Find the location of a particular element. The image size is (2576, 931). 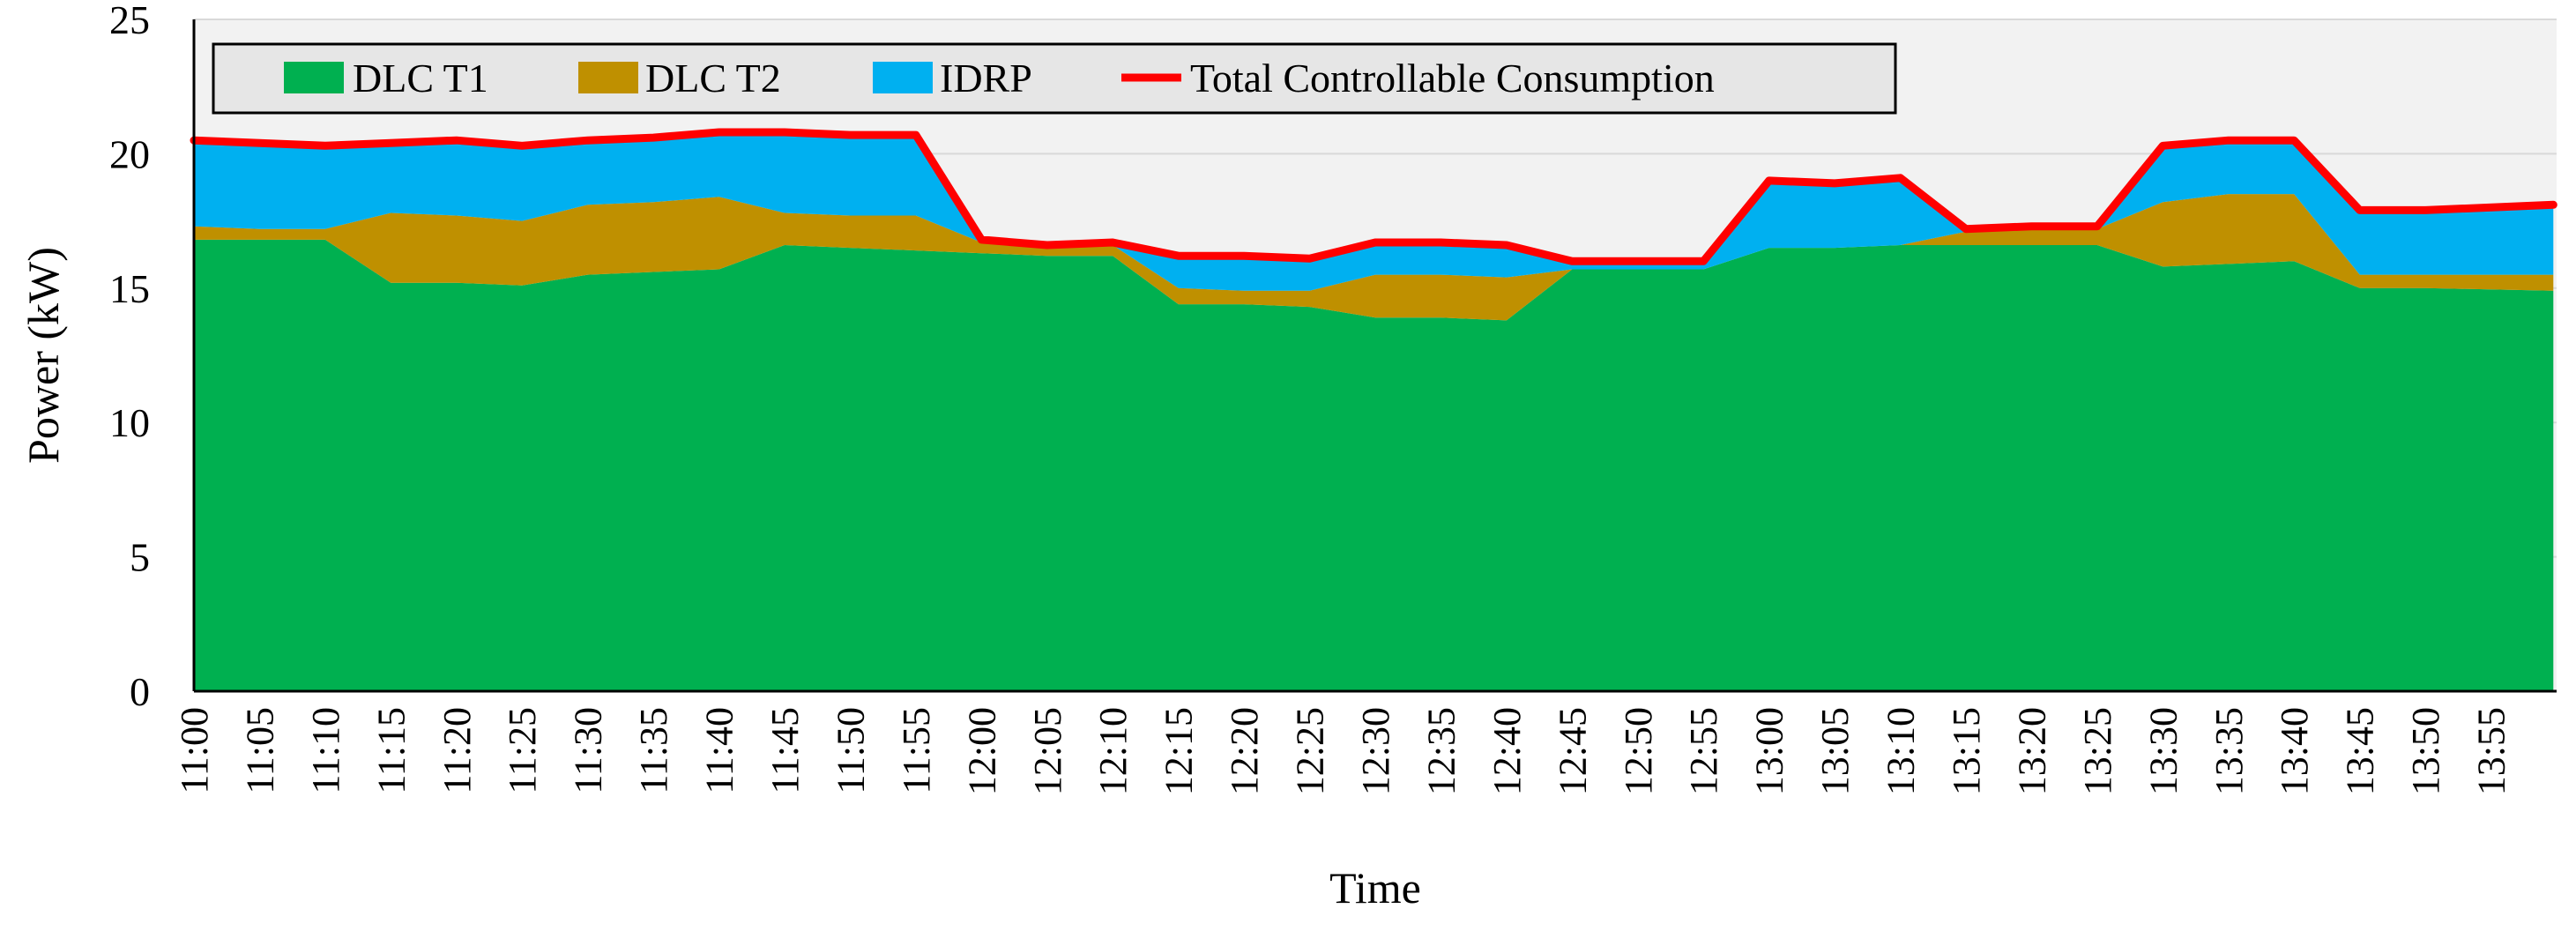

x-axis-title: Time is located at coordinates (1375, 887).